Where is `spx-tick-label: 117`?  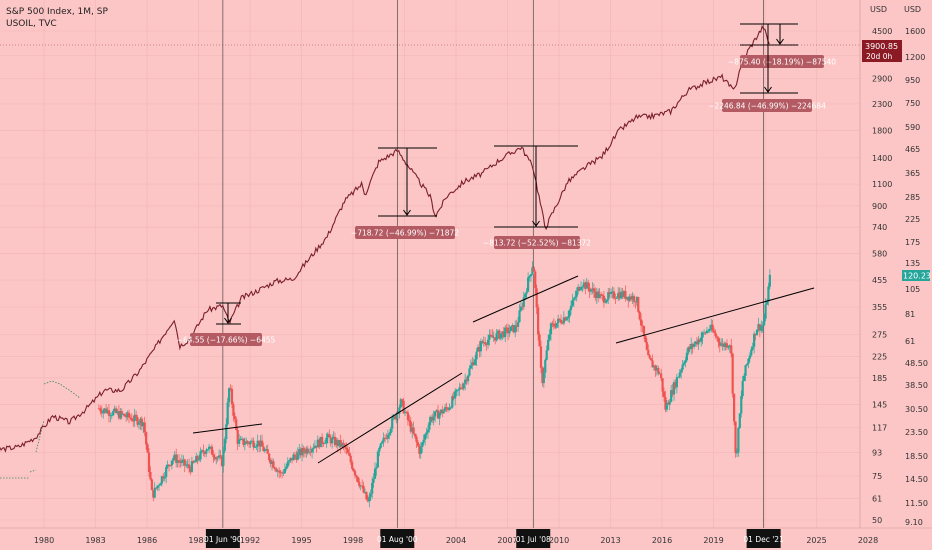 spx-tick-label: 117 is located at coordinates (879, 428).